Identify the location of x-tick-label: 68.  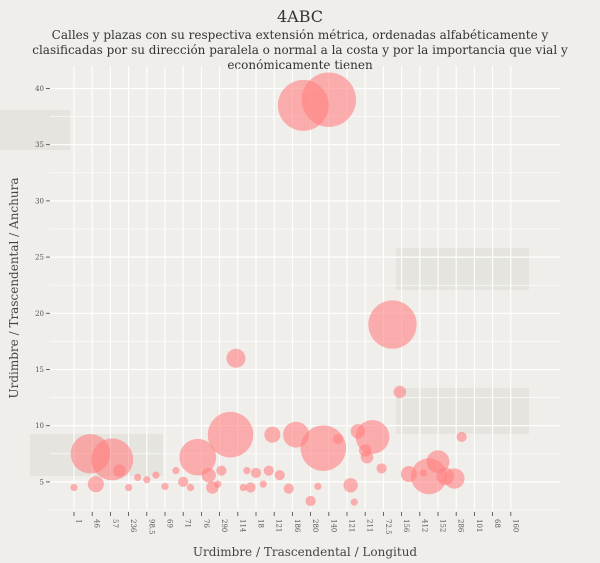
(497, 523).